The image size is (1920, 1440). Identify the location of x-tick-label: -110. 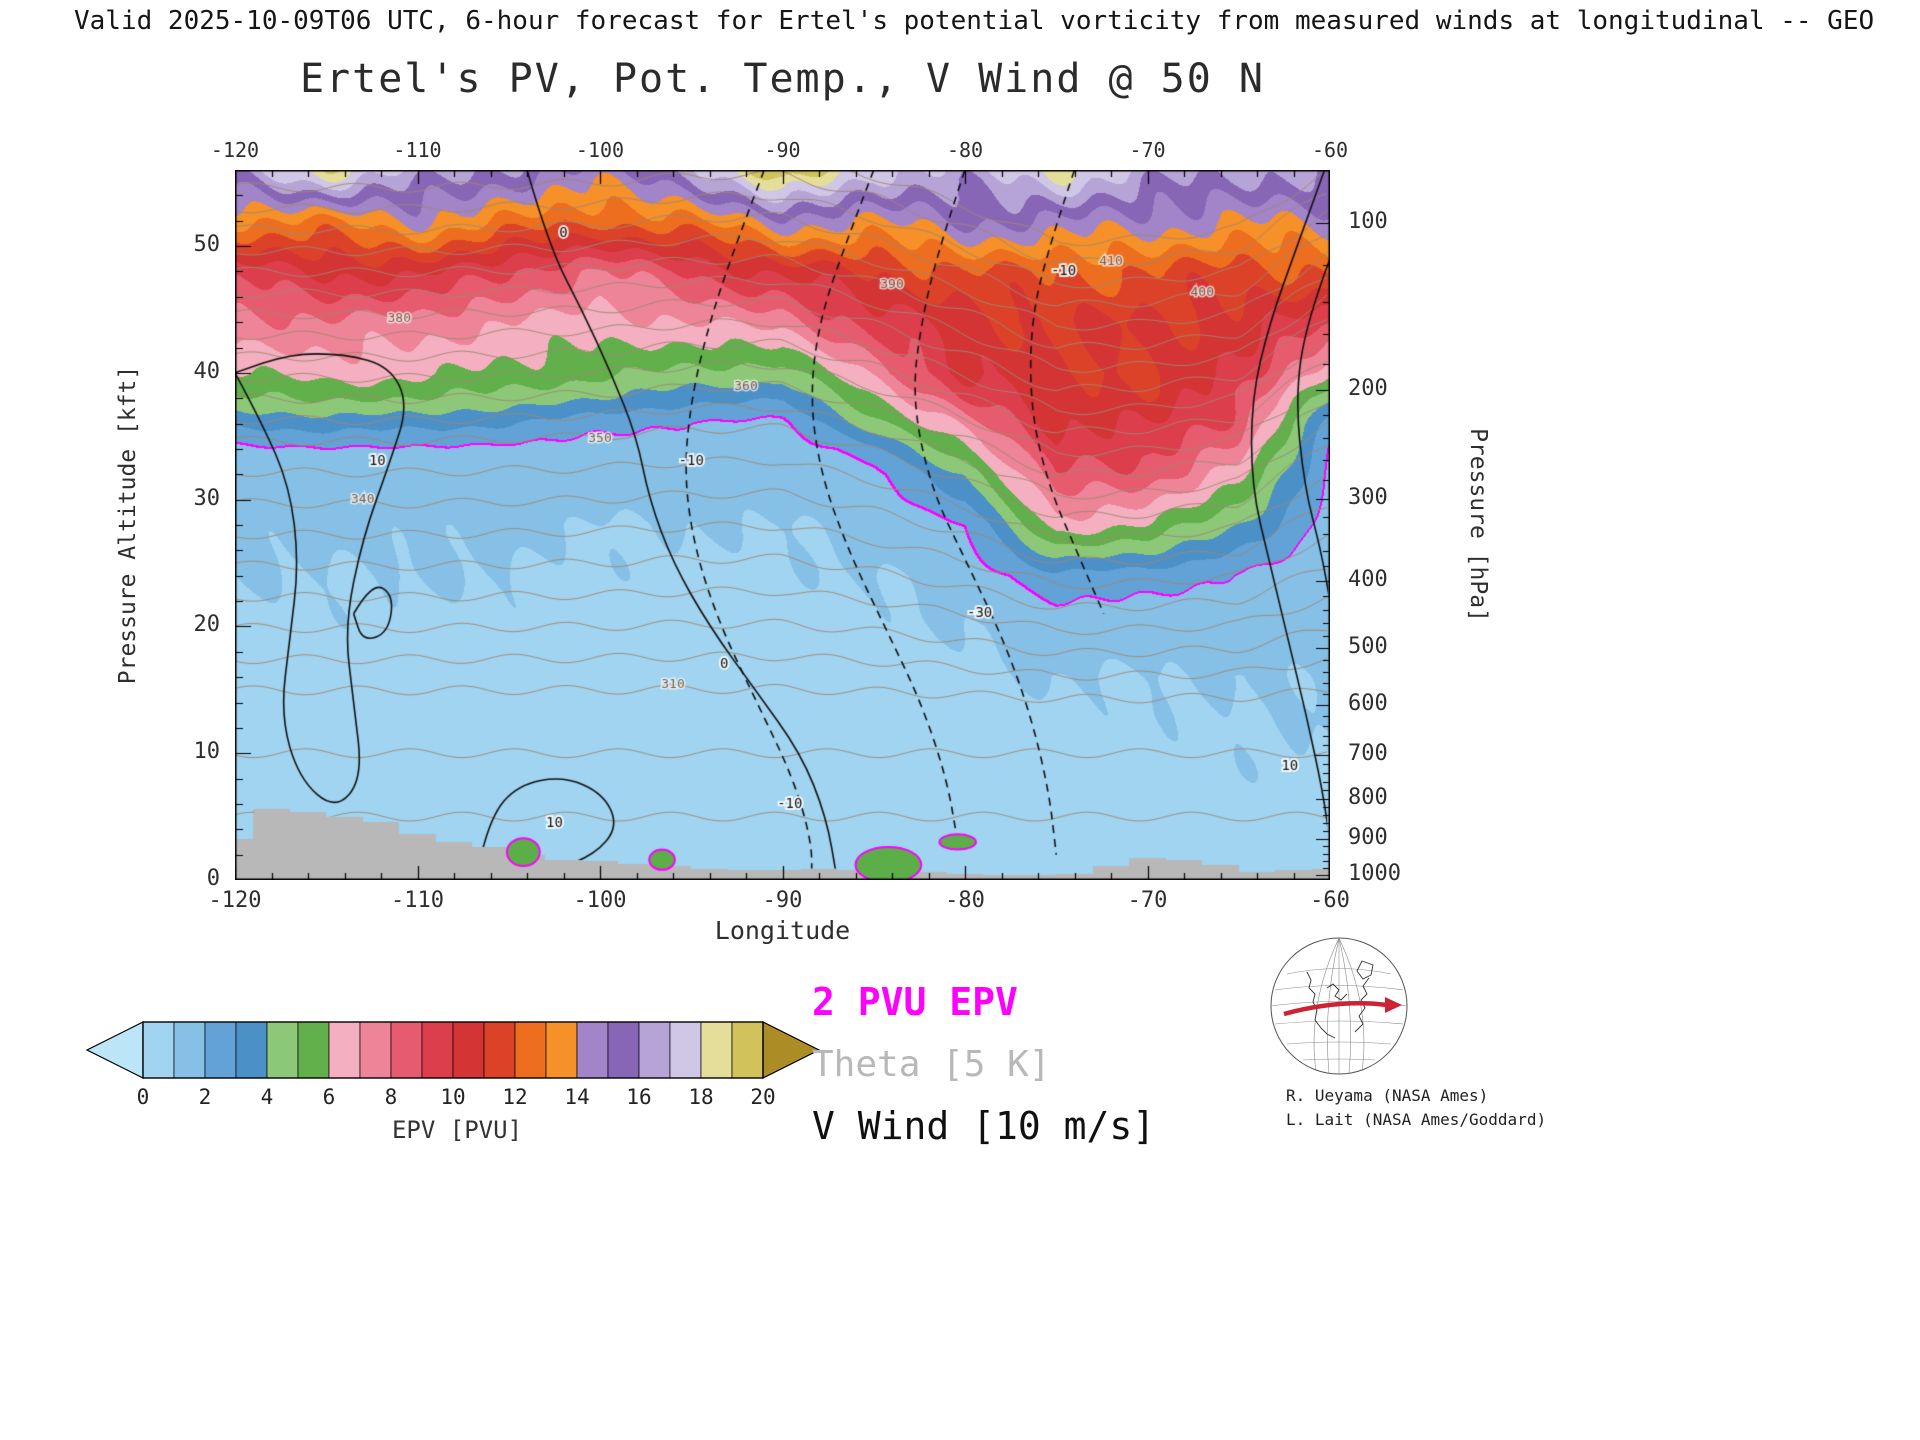
(417, 900).